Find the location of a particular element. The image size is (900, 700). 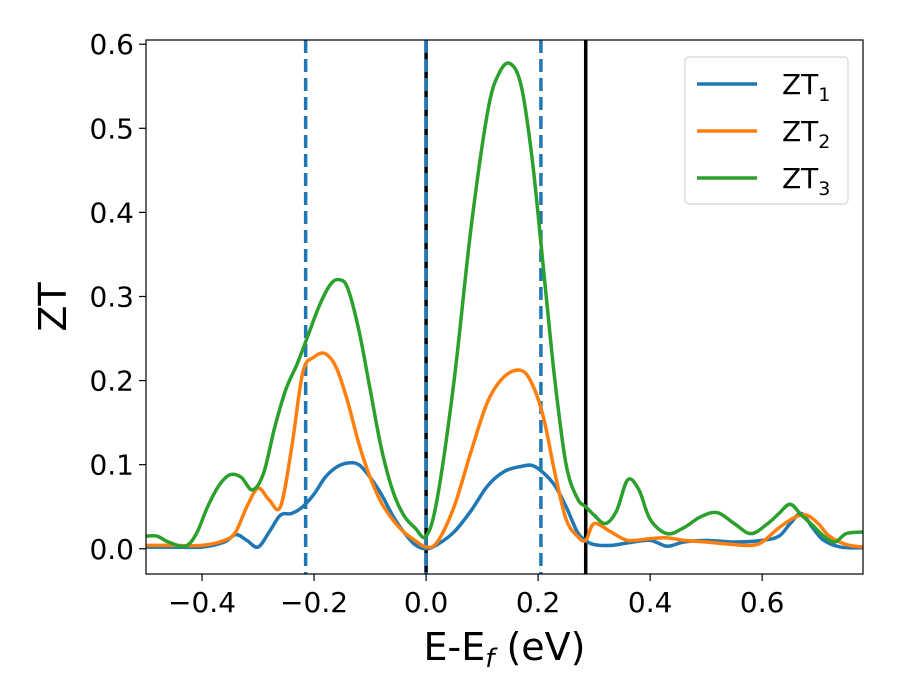

legend-items: ZT1 ZT2 ZT3 is located at coordinates (763, 134).